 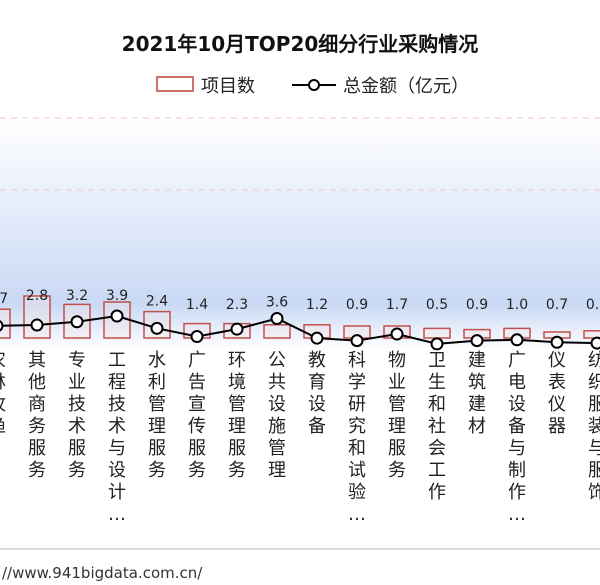 What do you see at coordinates (317, 360) in the screenshot?
I see `category-char: 教` at bounding box center [317, 360].